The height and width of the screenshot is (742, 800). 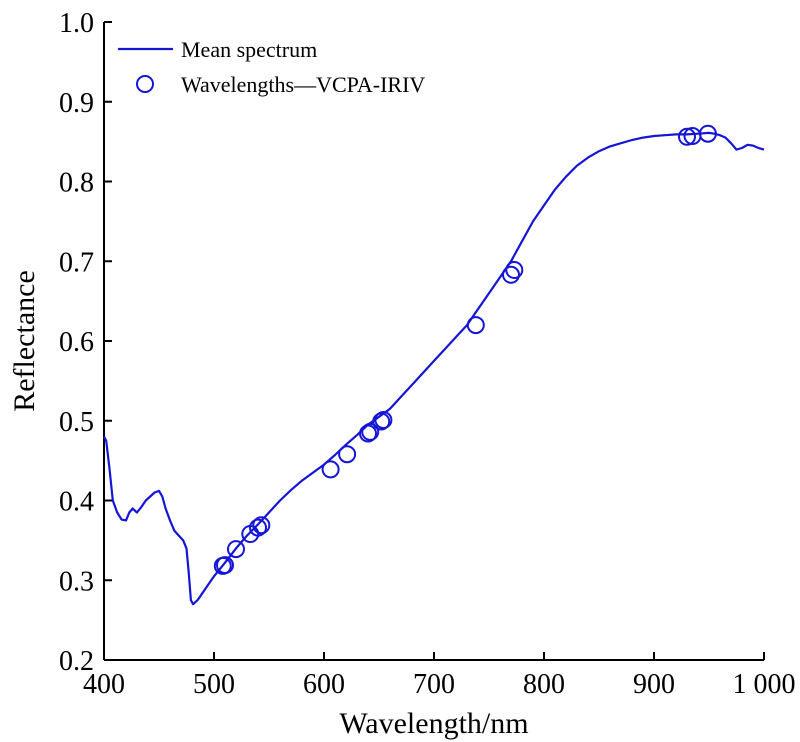 I want to click on y-ticks: 0.2 0.3 0.4 0.5 0.6 0.7 0.8 0.9 1.0, so click(x=85, y=342).